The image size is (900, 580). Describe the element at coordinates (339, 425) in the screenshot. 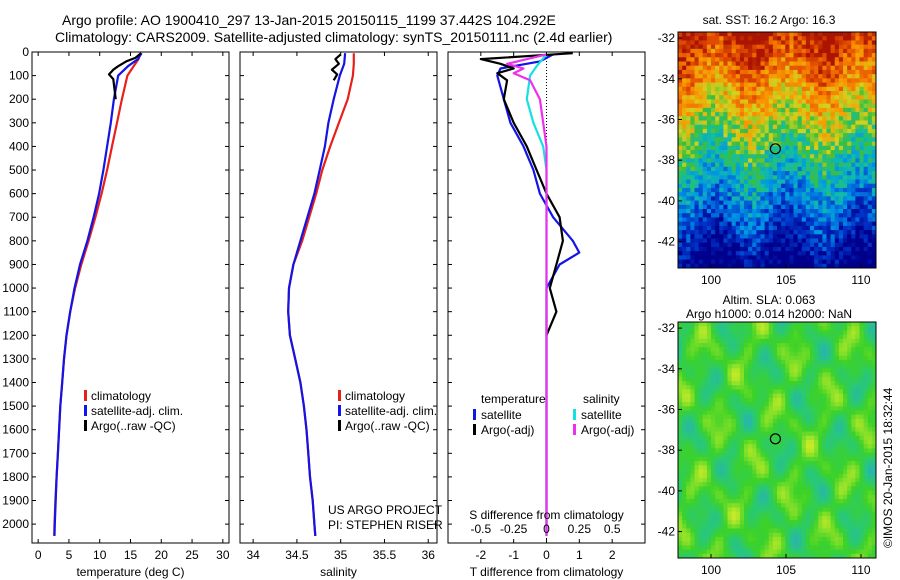

I see `legend-swatch` at that location.